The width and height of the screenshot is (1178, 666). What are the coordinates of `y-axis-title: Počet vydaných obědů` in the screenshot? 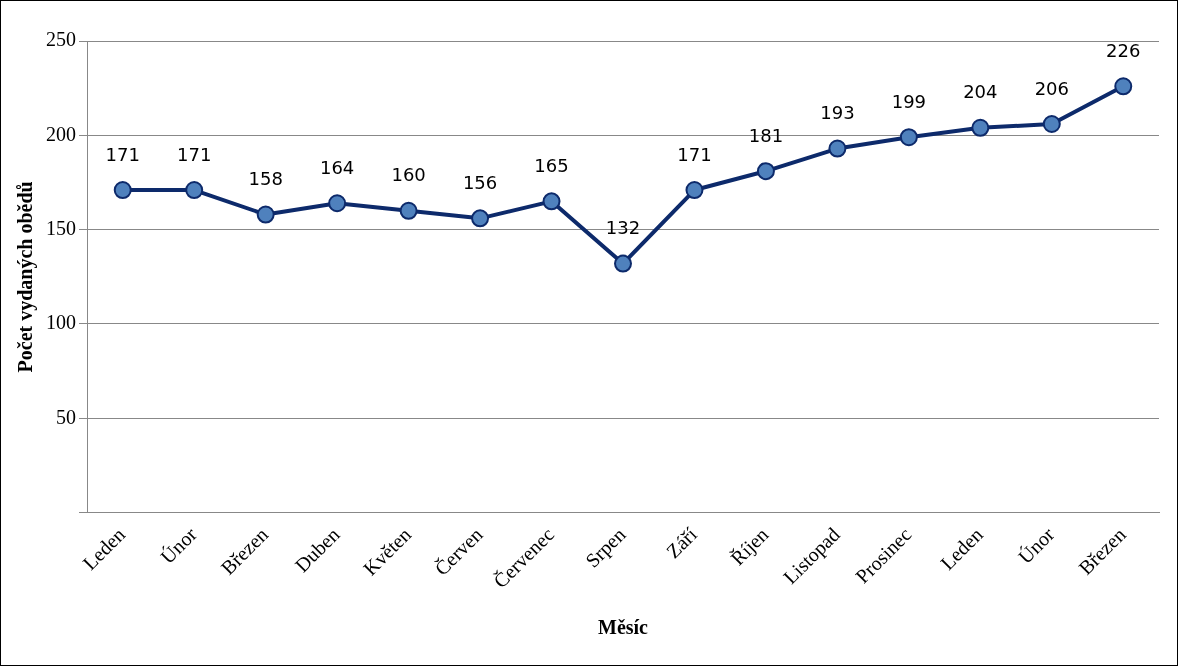 It's located at (26, 277).